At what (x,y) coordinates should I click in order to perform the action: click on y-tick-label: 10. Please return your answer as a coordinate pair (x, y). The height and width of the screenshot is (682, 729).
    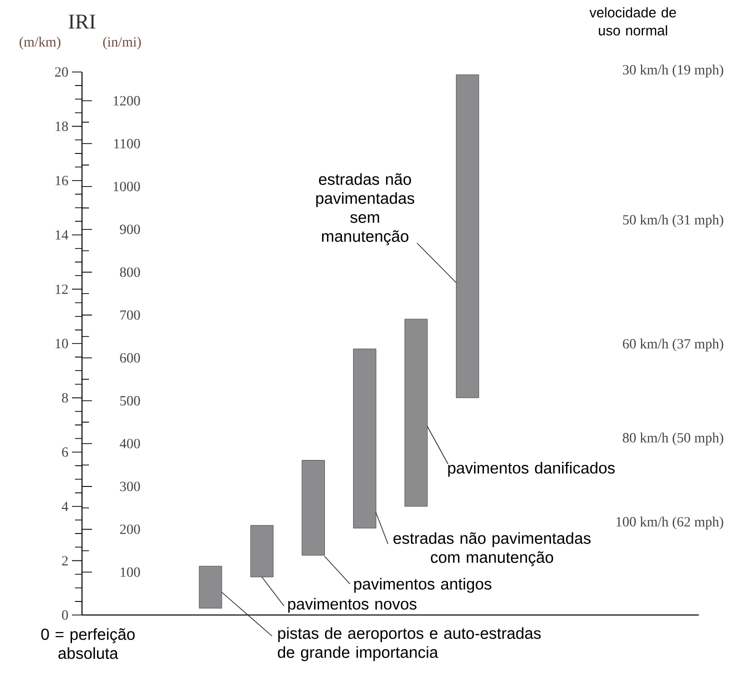
    Looking at the image, I should click on (62, 343).